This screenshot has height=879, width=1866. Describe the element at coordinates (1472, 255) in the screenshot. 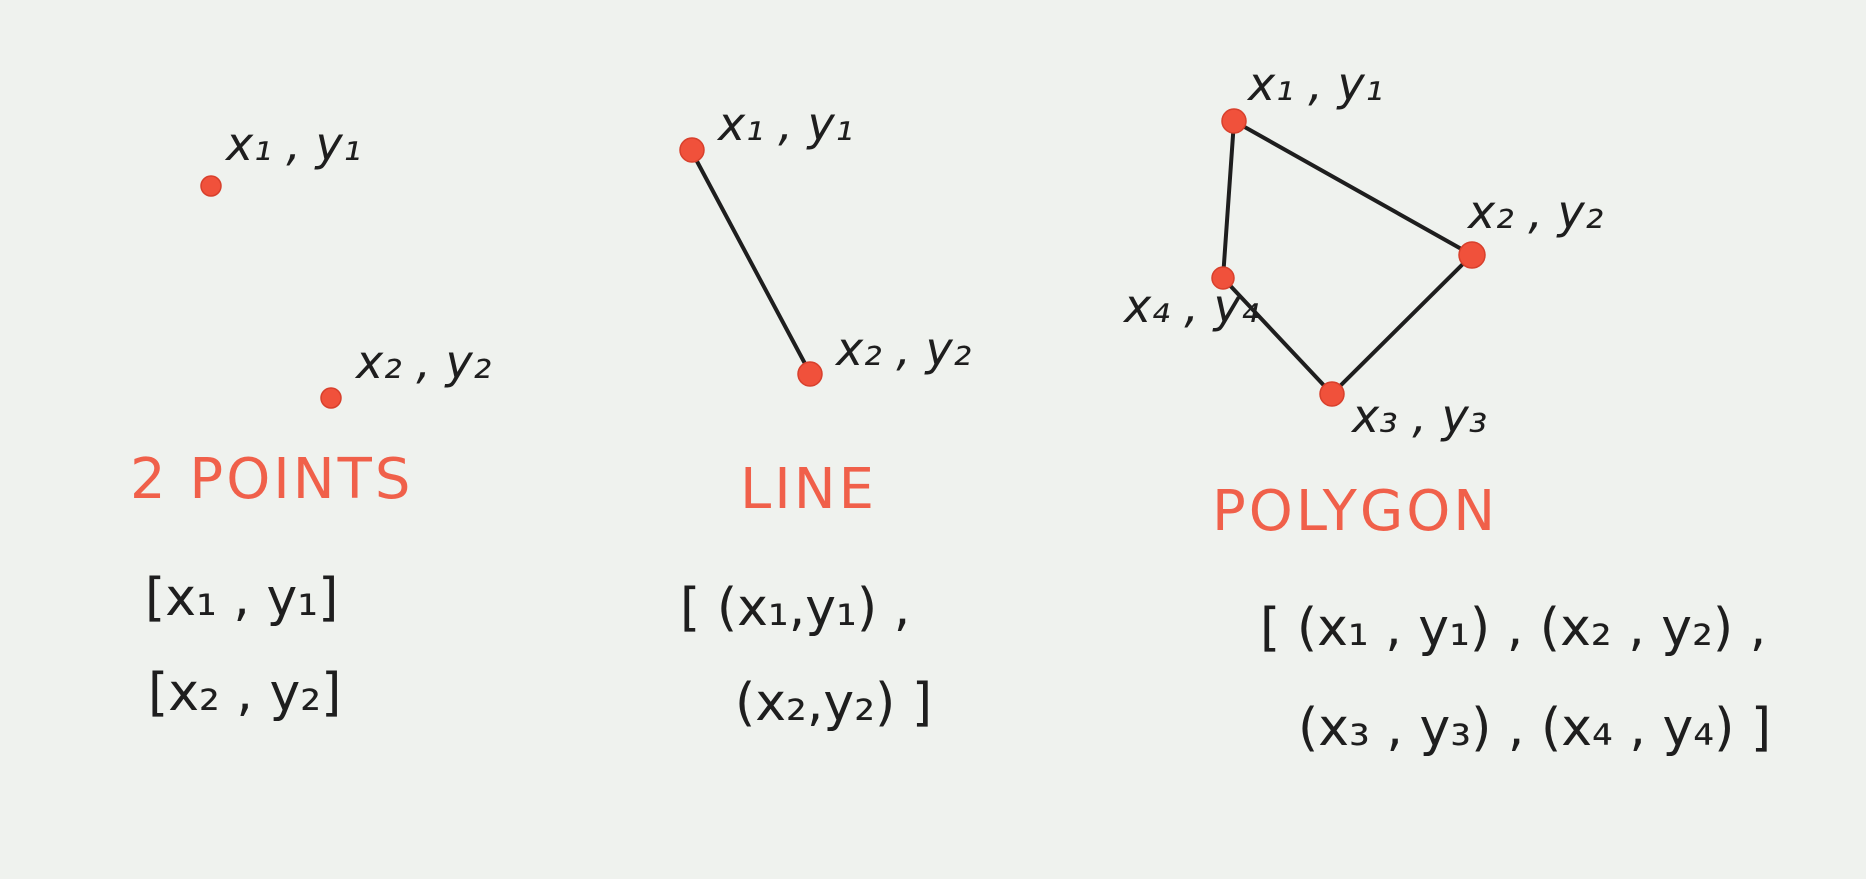

I see `polygon-point-2-marker` at that location.